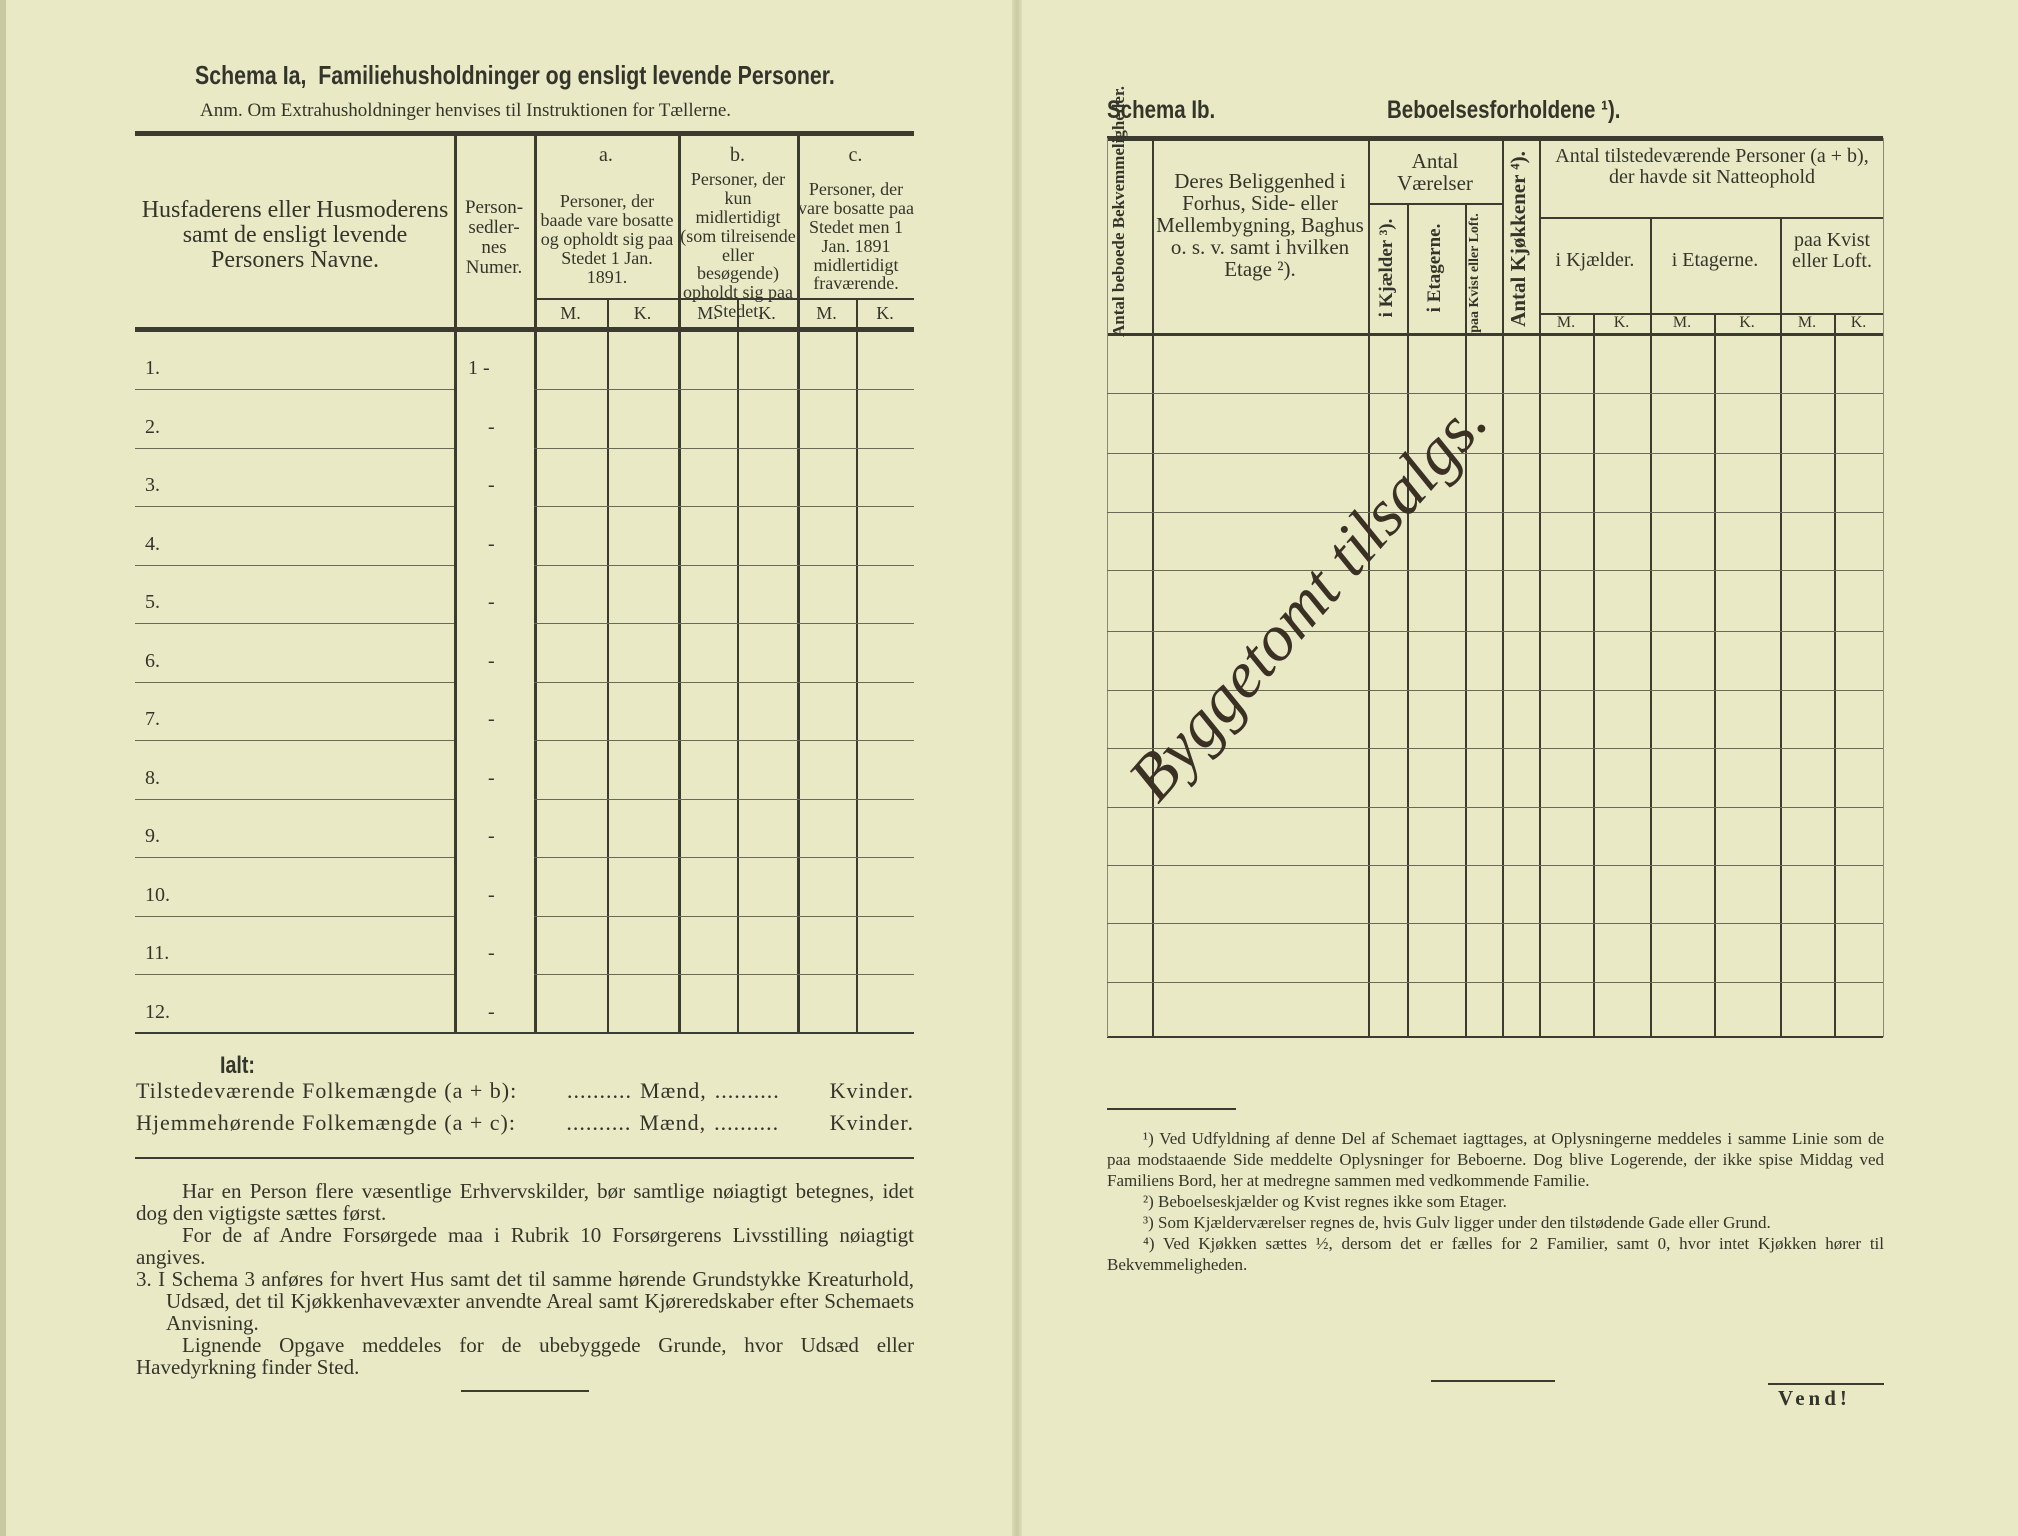 This screenshot has height=1536, width=2018. Describe the element at coordinates (1832, 250) in the screenshot. I see `persons-col-attic: paa Kvist eller Loft.` at that location.